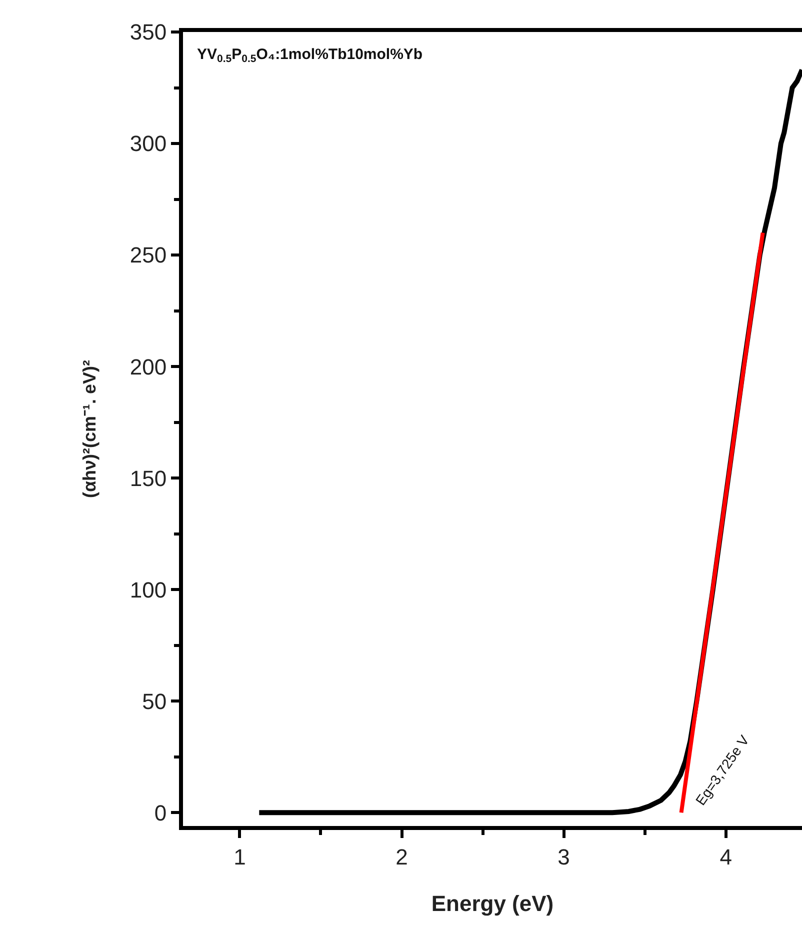 This screenshot has width=802, height=938. Describe the element at coordinates (402, 857) in the screenshot. I see `x-tick-label: 2` at that location.